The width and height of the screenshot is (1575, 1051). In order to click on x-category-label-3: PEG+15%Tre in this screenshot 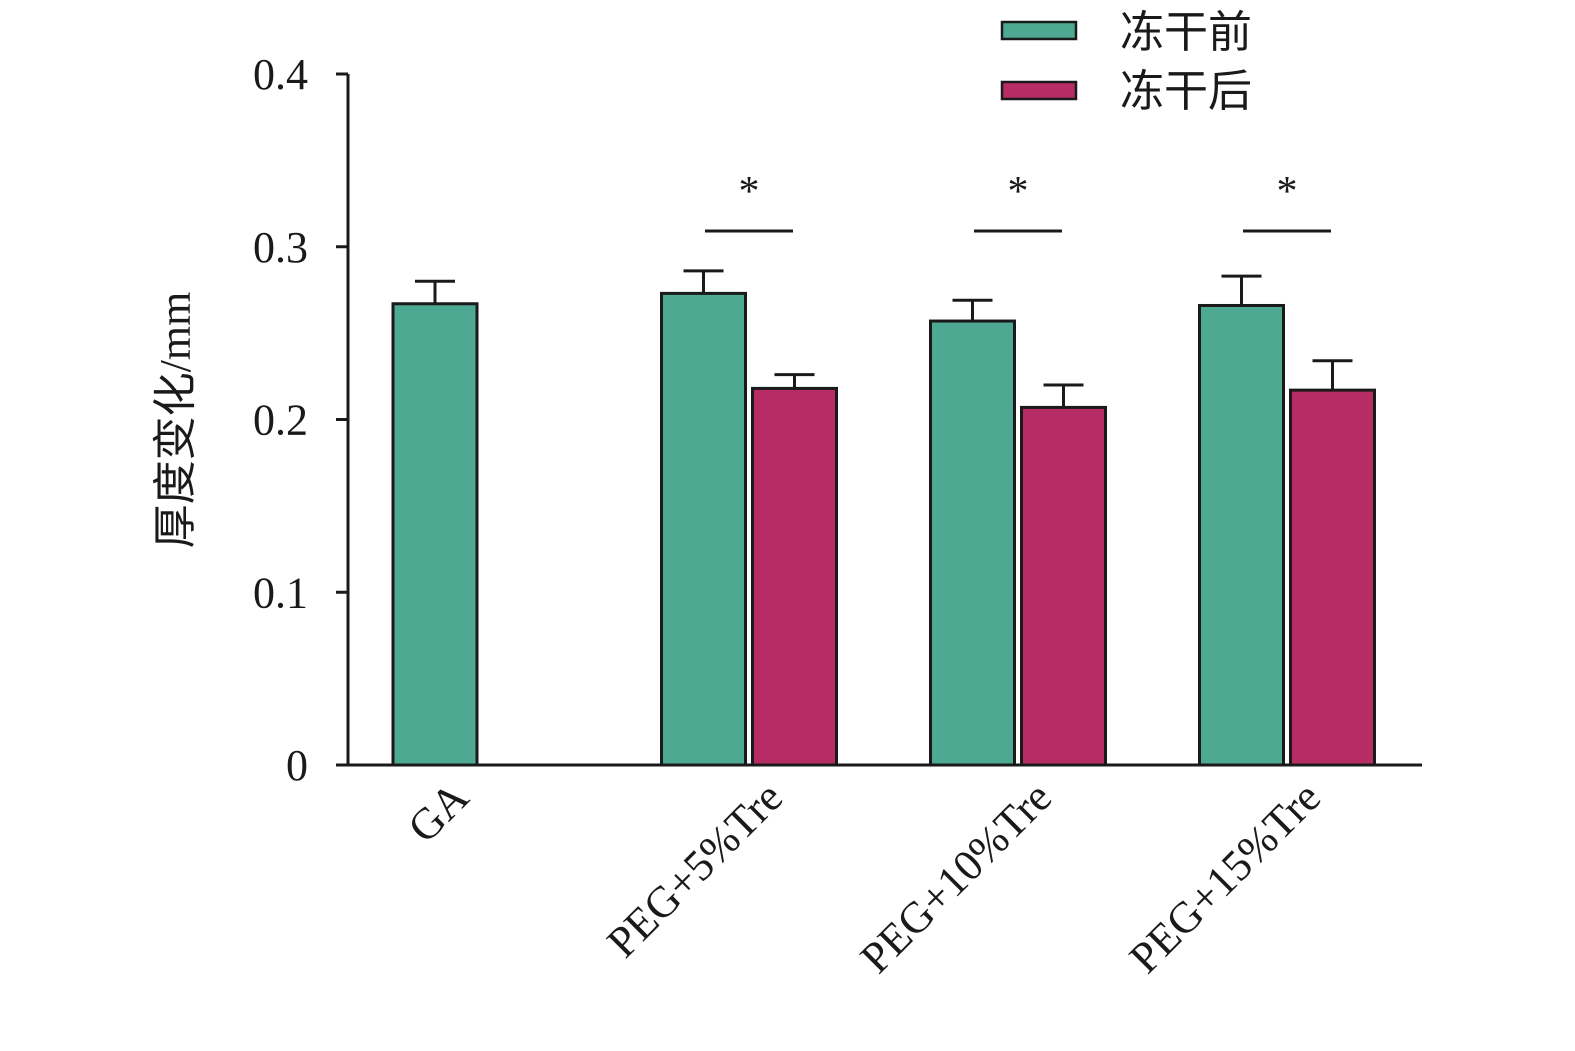, I will do `click(1225, 877)`.